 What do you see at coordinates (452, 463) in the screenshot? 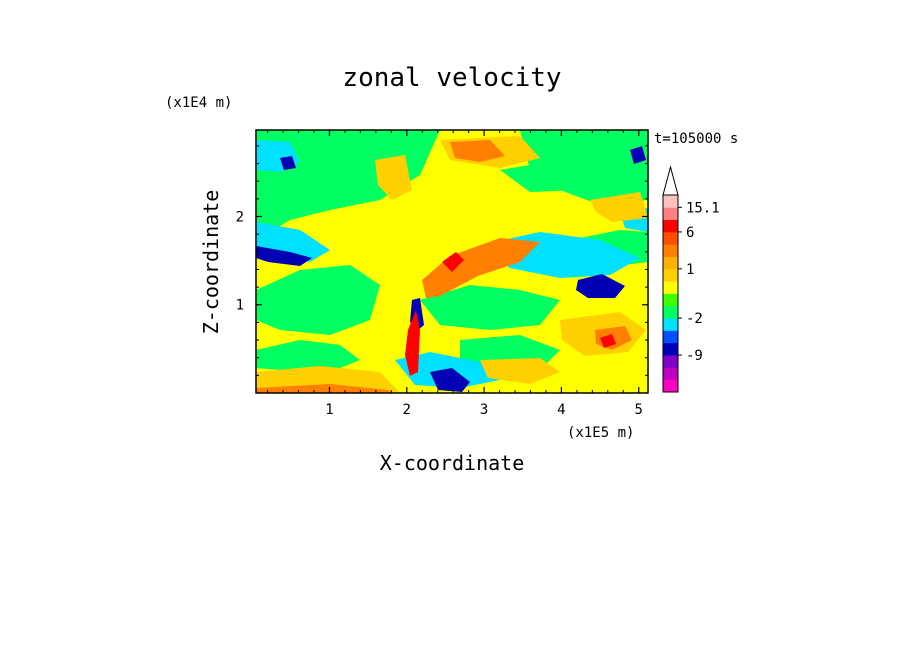
I see `x-axis-label: X-coordinate` at bounding box center [452, 463].